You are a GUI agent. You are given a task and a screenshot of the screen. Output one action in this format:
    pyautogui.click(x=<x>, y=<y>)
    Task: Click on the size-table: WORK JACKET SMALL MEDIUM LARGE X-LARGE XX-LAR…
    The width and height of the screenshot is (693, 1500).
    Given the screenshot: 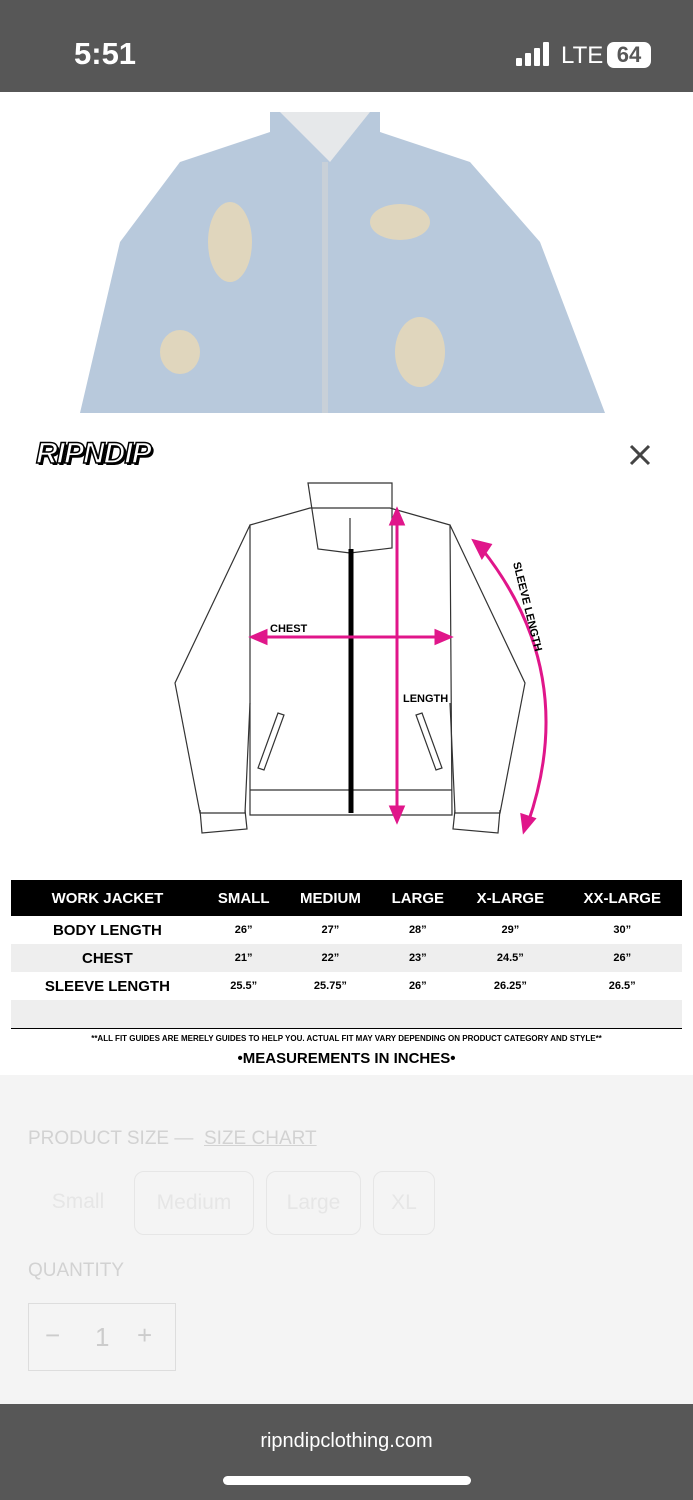 What is the action you would take?
    pyautogui.click(x=346, y=954)
    